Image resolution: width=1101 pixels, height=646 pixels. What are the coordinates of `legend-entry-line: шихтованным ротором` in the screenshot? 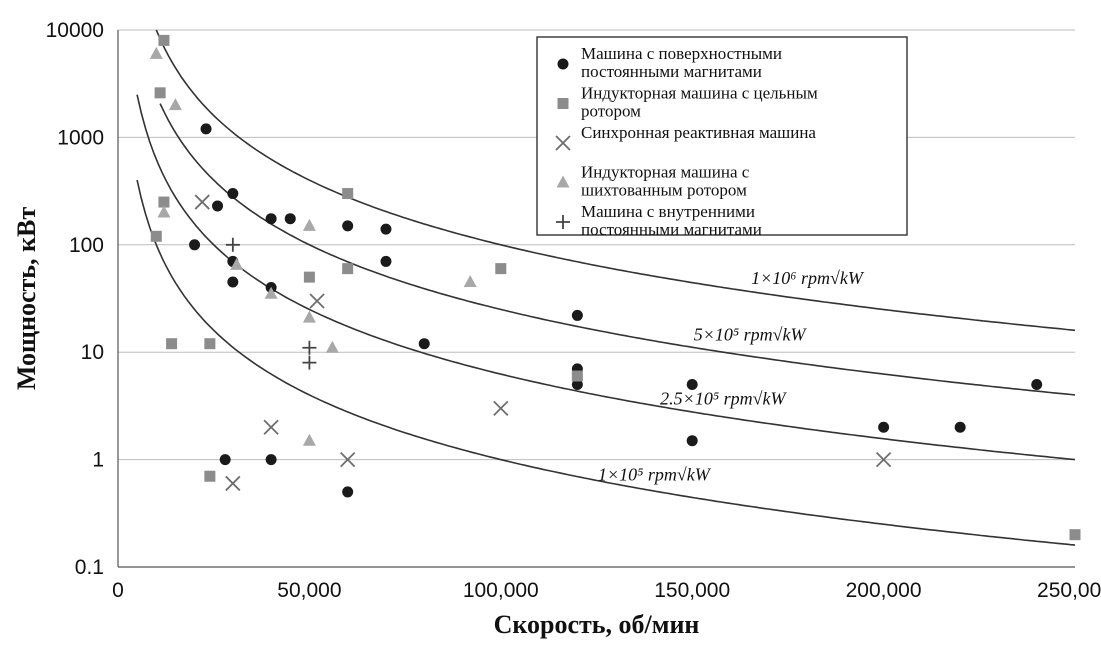 It's located at (664, 190).